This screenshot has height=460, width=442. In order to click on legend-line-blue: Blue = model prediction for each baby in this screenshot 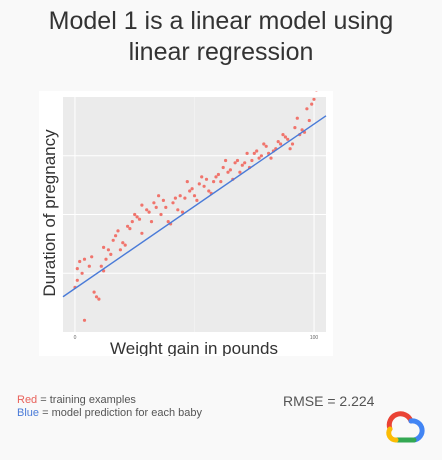, I will do `click(109, 413)`.